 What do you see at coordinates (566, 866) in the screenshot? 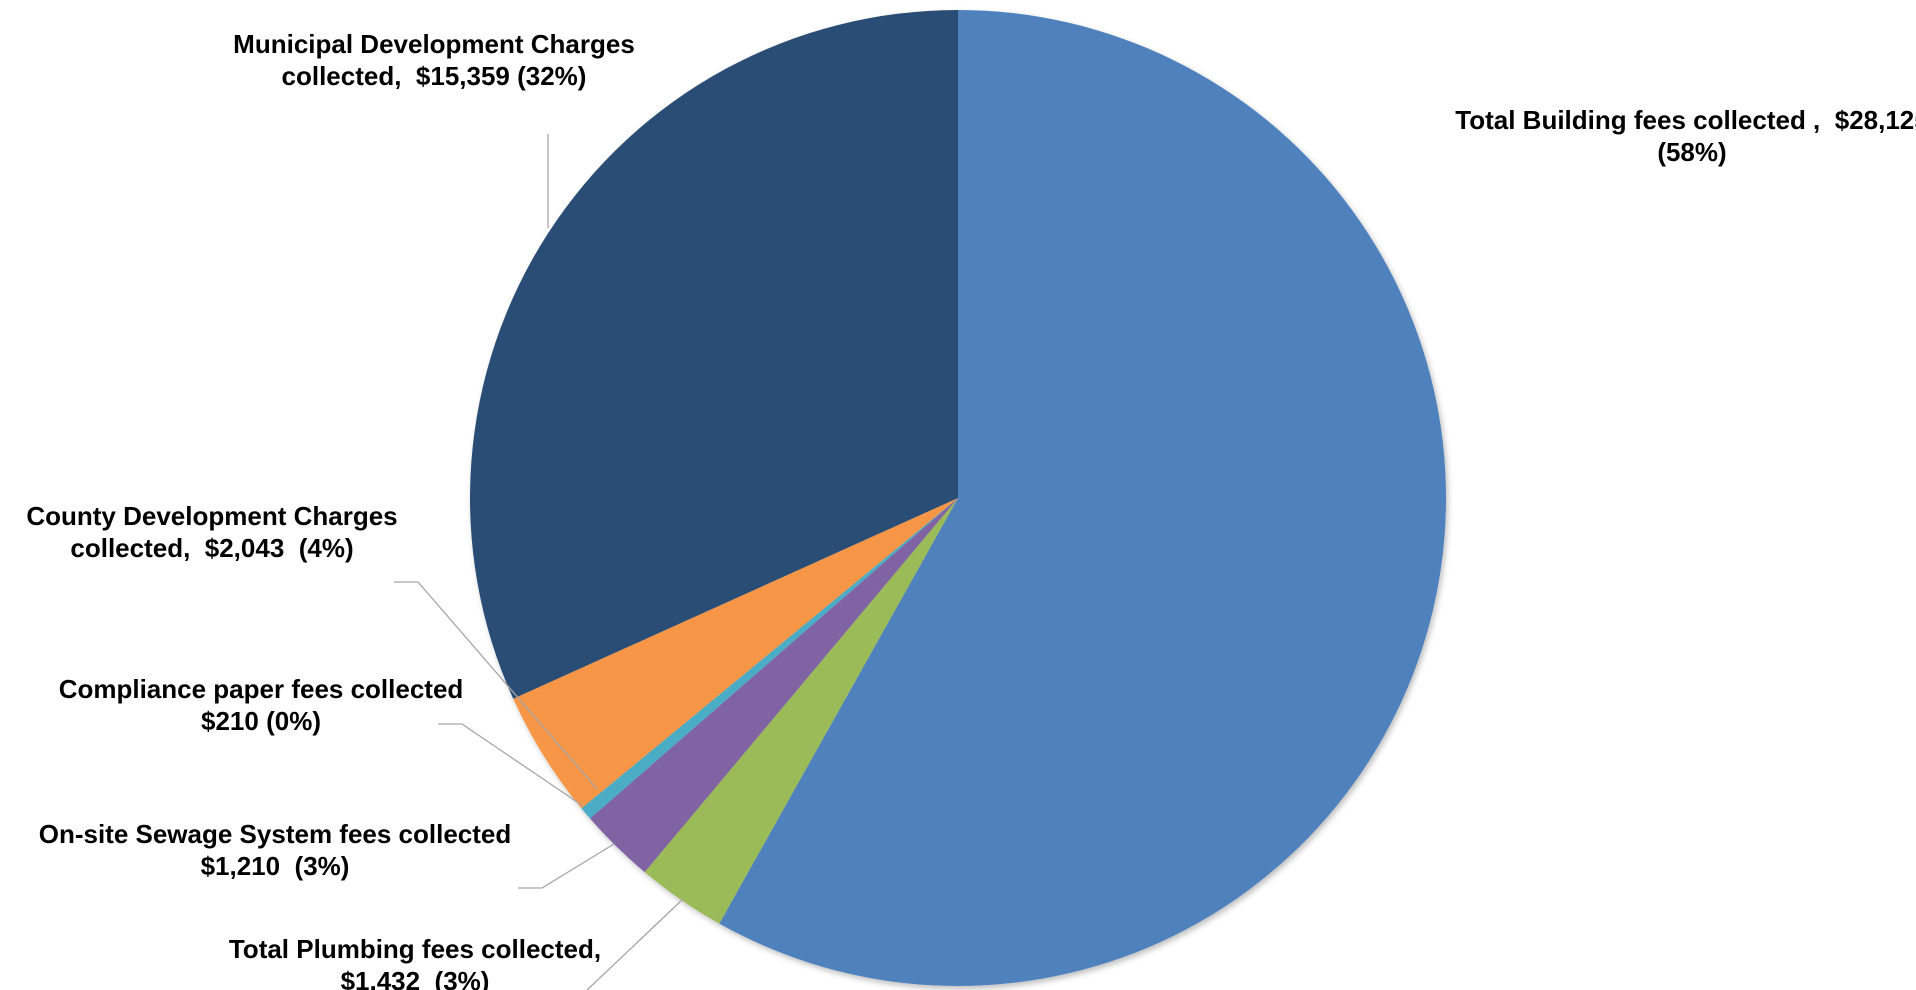
I see `leader-line-sewage` at bounding box center [566, 866].